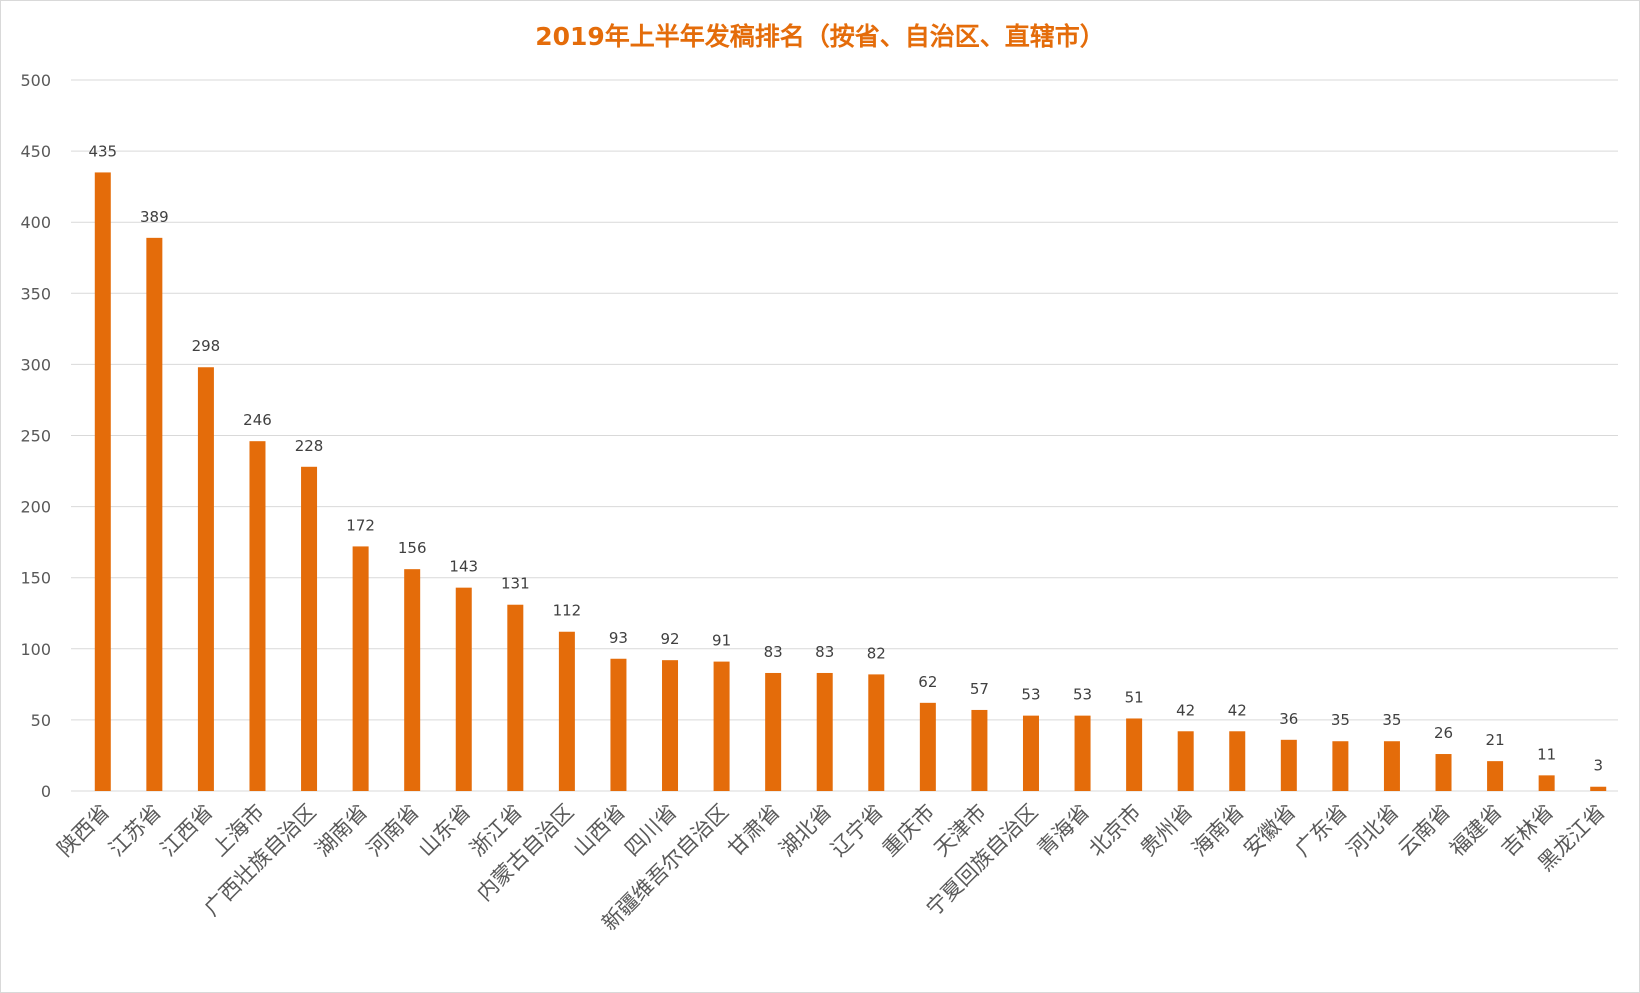 The height and width of the screenshot is (993, 1640). Describe the element at coordinates (1167, 831) in the screenshot. I see `category-label: 贵州省` at that location.